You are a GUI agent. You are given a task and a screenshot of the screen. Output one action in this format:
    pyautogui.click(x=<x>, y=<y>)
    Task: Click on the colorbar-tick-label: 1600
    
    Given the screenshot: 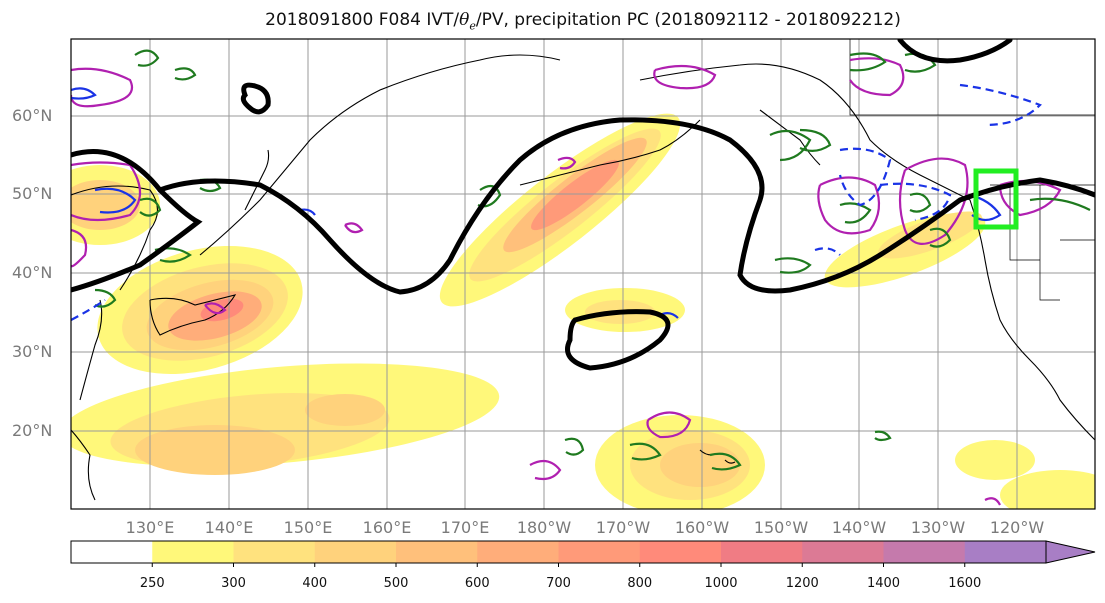 What is the action you would take?
    pyautogui.click(x=965, y=583)
    